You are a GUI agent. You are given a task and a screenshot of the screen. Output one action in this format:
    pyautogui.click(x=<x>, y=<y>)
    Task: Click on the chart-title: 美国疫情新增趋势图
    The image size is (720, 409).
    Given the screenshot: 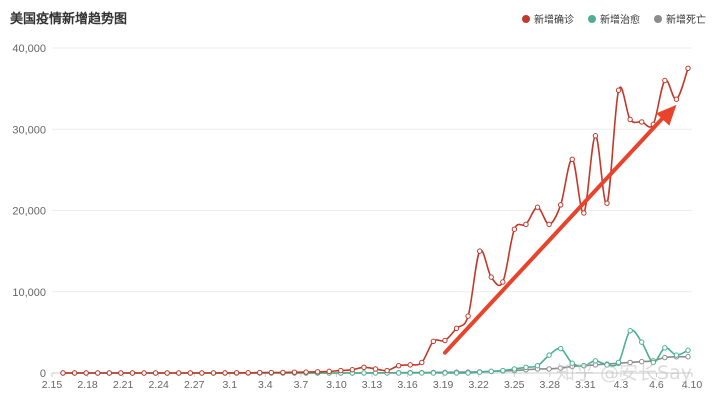 What is the action you would take?
    pyautogui.click(x=69, y=18)
    